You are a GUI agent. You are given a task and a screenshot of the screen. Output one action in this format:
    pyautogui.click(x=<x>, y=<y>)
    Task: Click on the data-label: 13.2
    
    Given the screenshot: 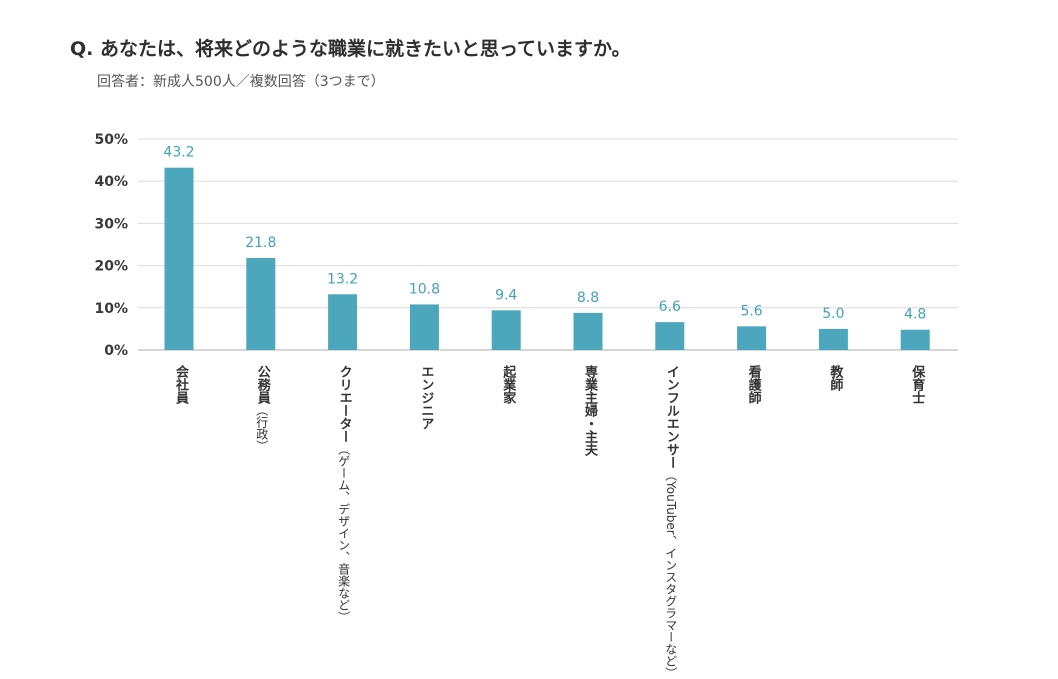 What is the action you would take?
    pyautogui.click(x=342, y=279)
    